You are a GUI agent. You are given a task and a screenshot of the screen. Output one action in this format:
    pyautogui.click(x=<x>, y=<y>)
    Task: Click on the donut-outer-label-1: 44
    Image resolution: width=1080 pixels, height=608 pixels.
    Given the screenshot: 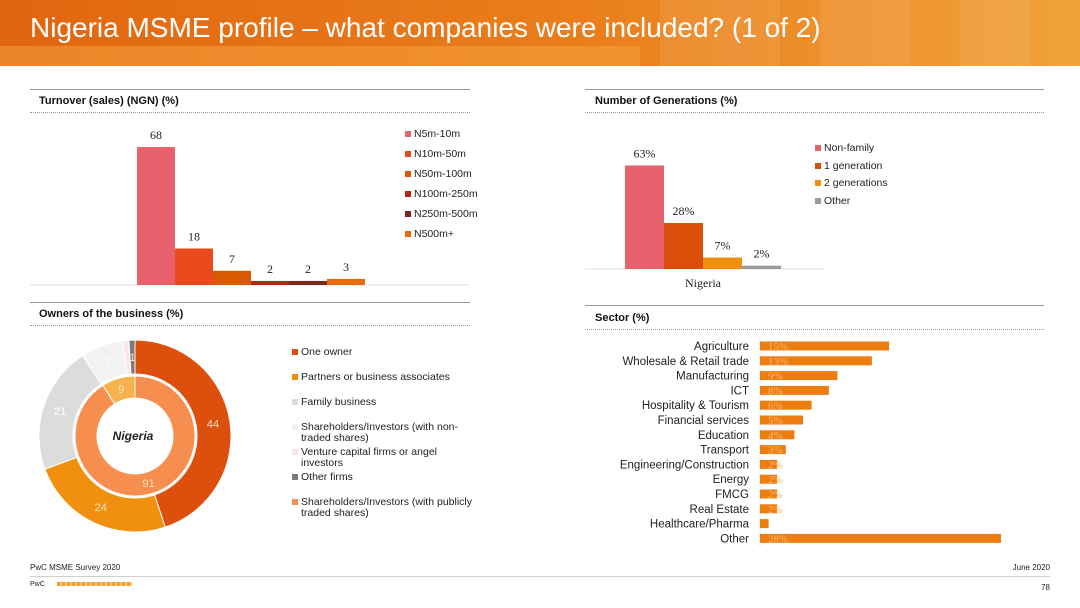 What is the action you would take?
    pyautogui.click(x=213, y=424)
    